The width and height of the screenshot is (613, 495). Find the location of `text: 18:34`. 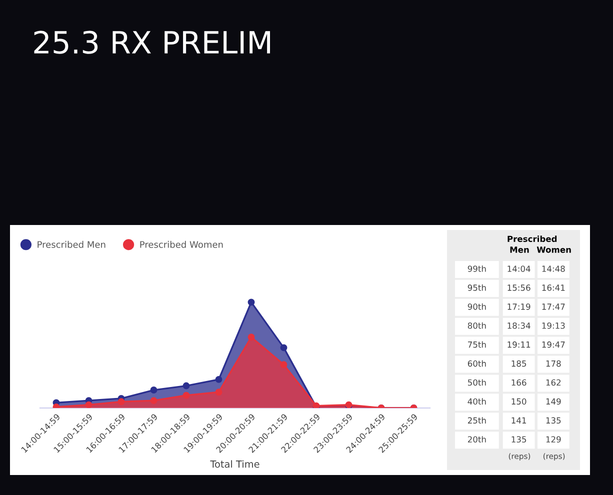

text: 18:34 is located at coordinates (519, 325).